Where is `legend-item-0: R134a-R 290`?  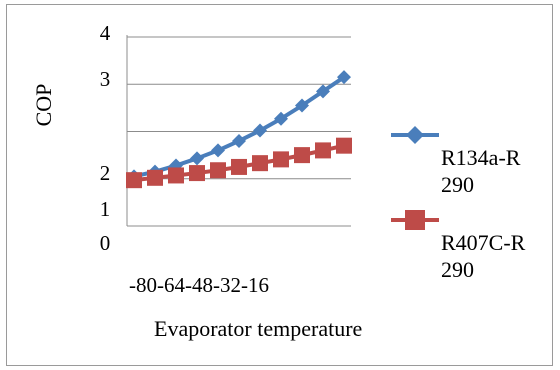
legend-item-0: R134a-R 290 is located at coordinates (456, 161).